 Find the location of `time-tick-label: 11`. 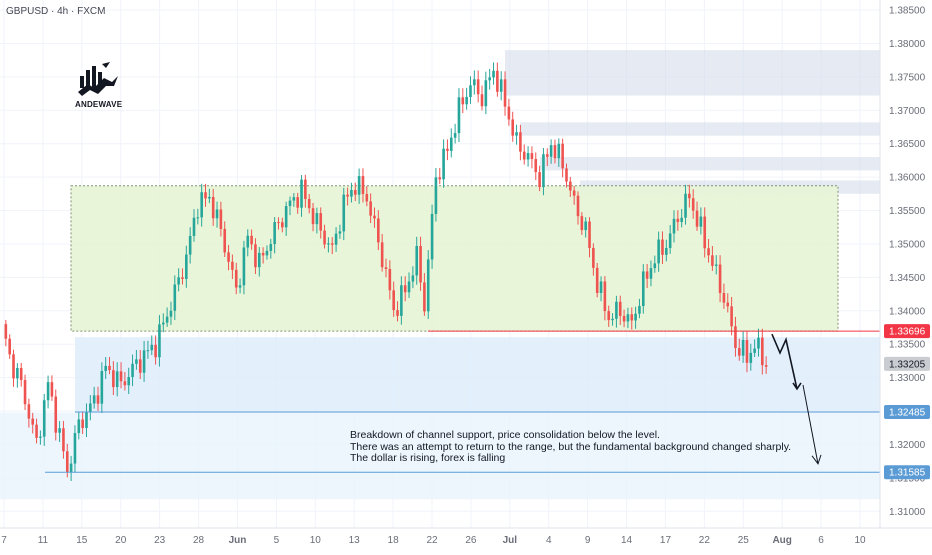

time-tick-label: 11 is located at coordinates (43, 540).